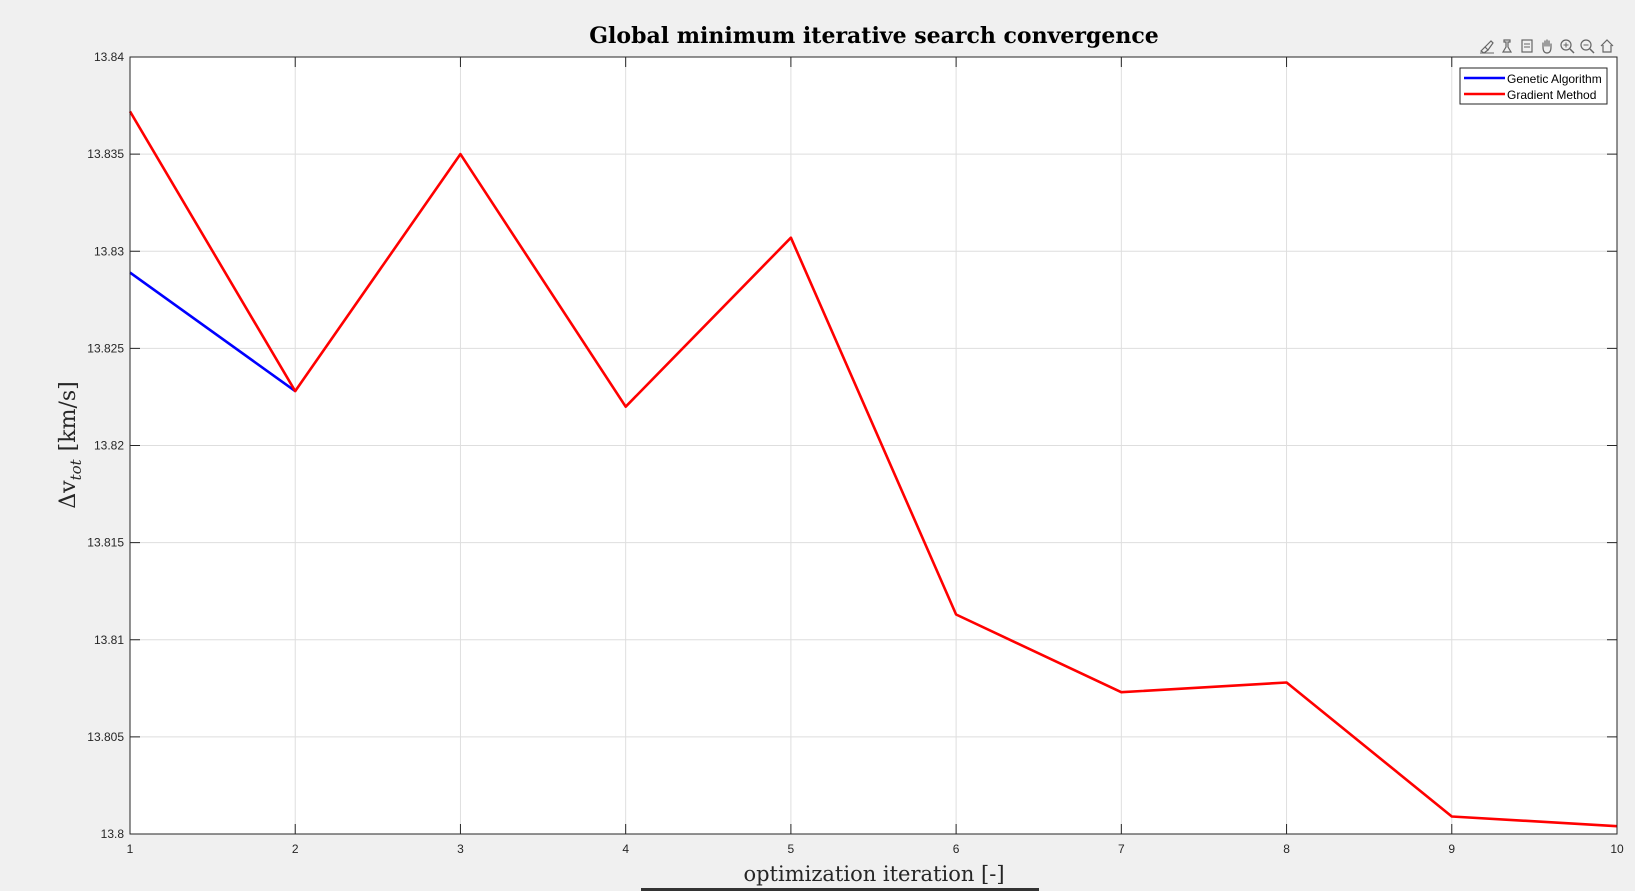 The width and height of the screenshot is (1635, 891). What do you see at coordinates (113, 834) in the screenshot?
I see `y-tick-label: 13.8` at bounding box center [113, 834].